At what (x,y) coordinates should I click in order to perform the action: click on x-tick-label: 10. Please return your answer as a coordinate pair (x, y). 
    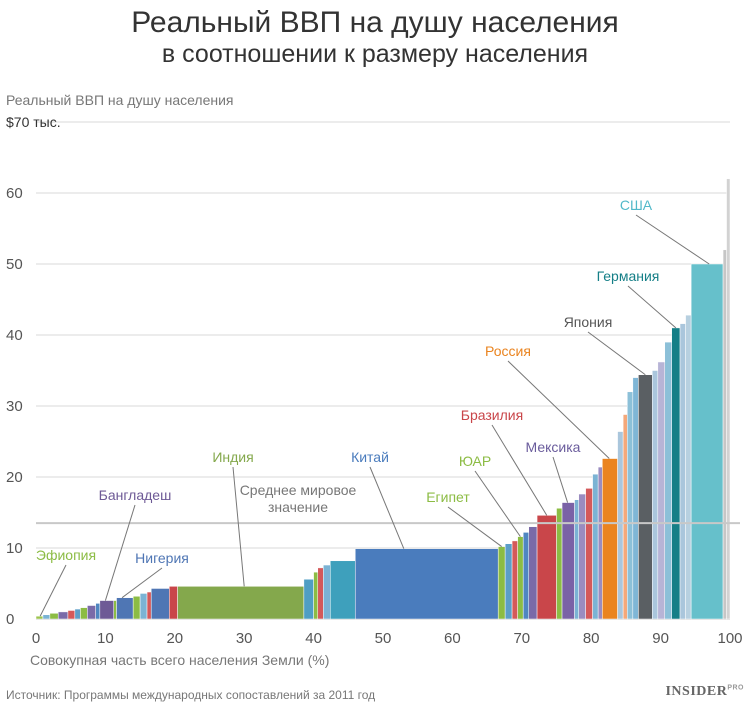
    Looking at the image, I should click on (105, 638).